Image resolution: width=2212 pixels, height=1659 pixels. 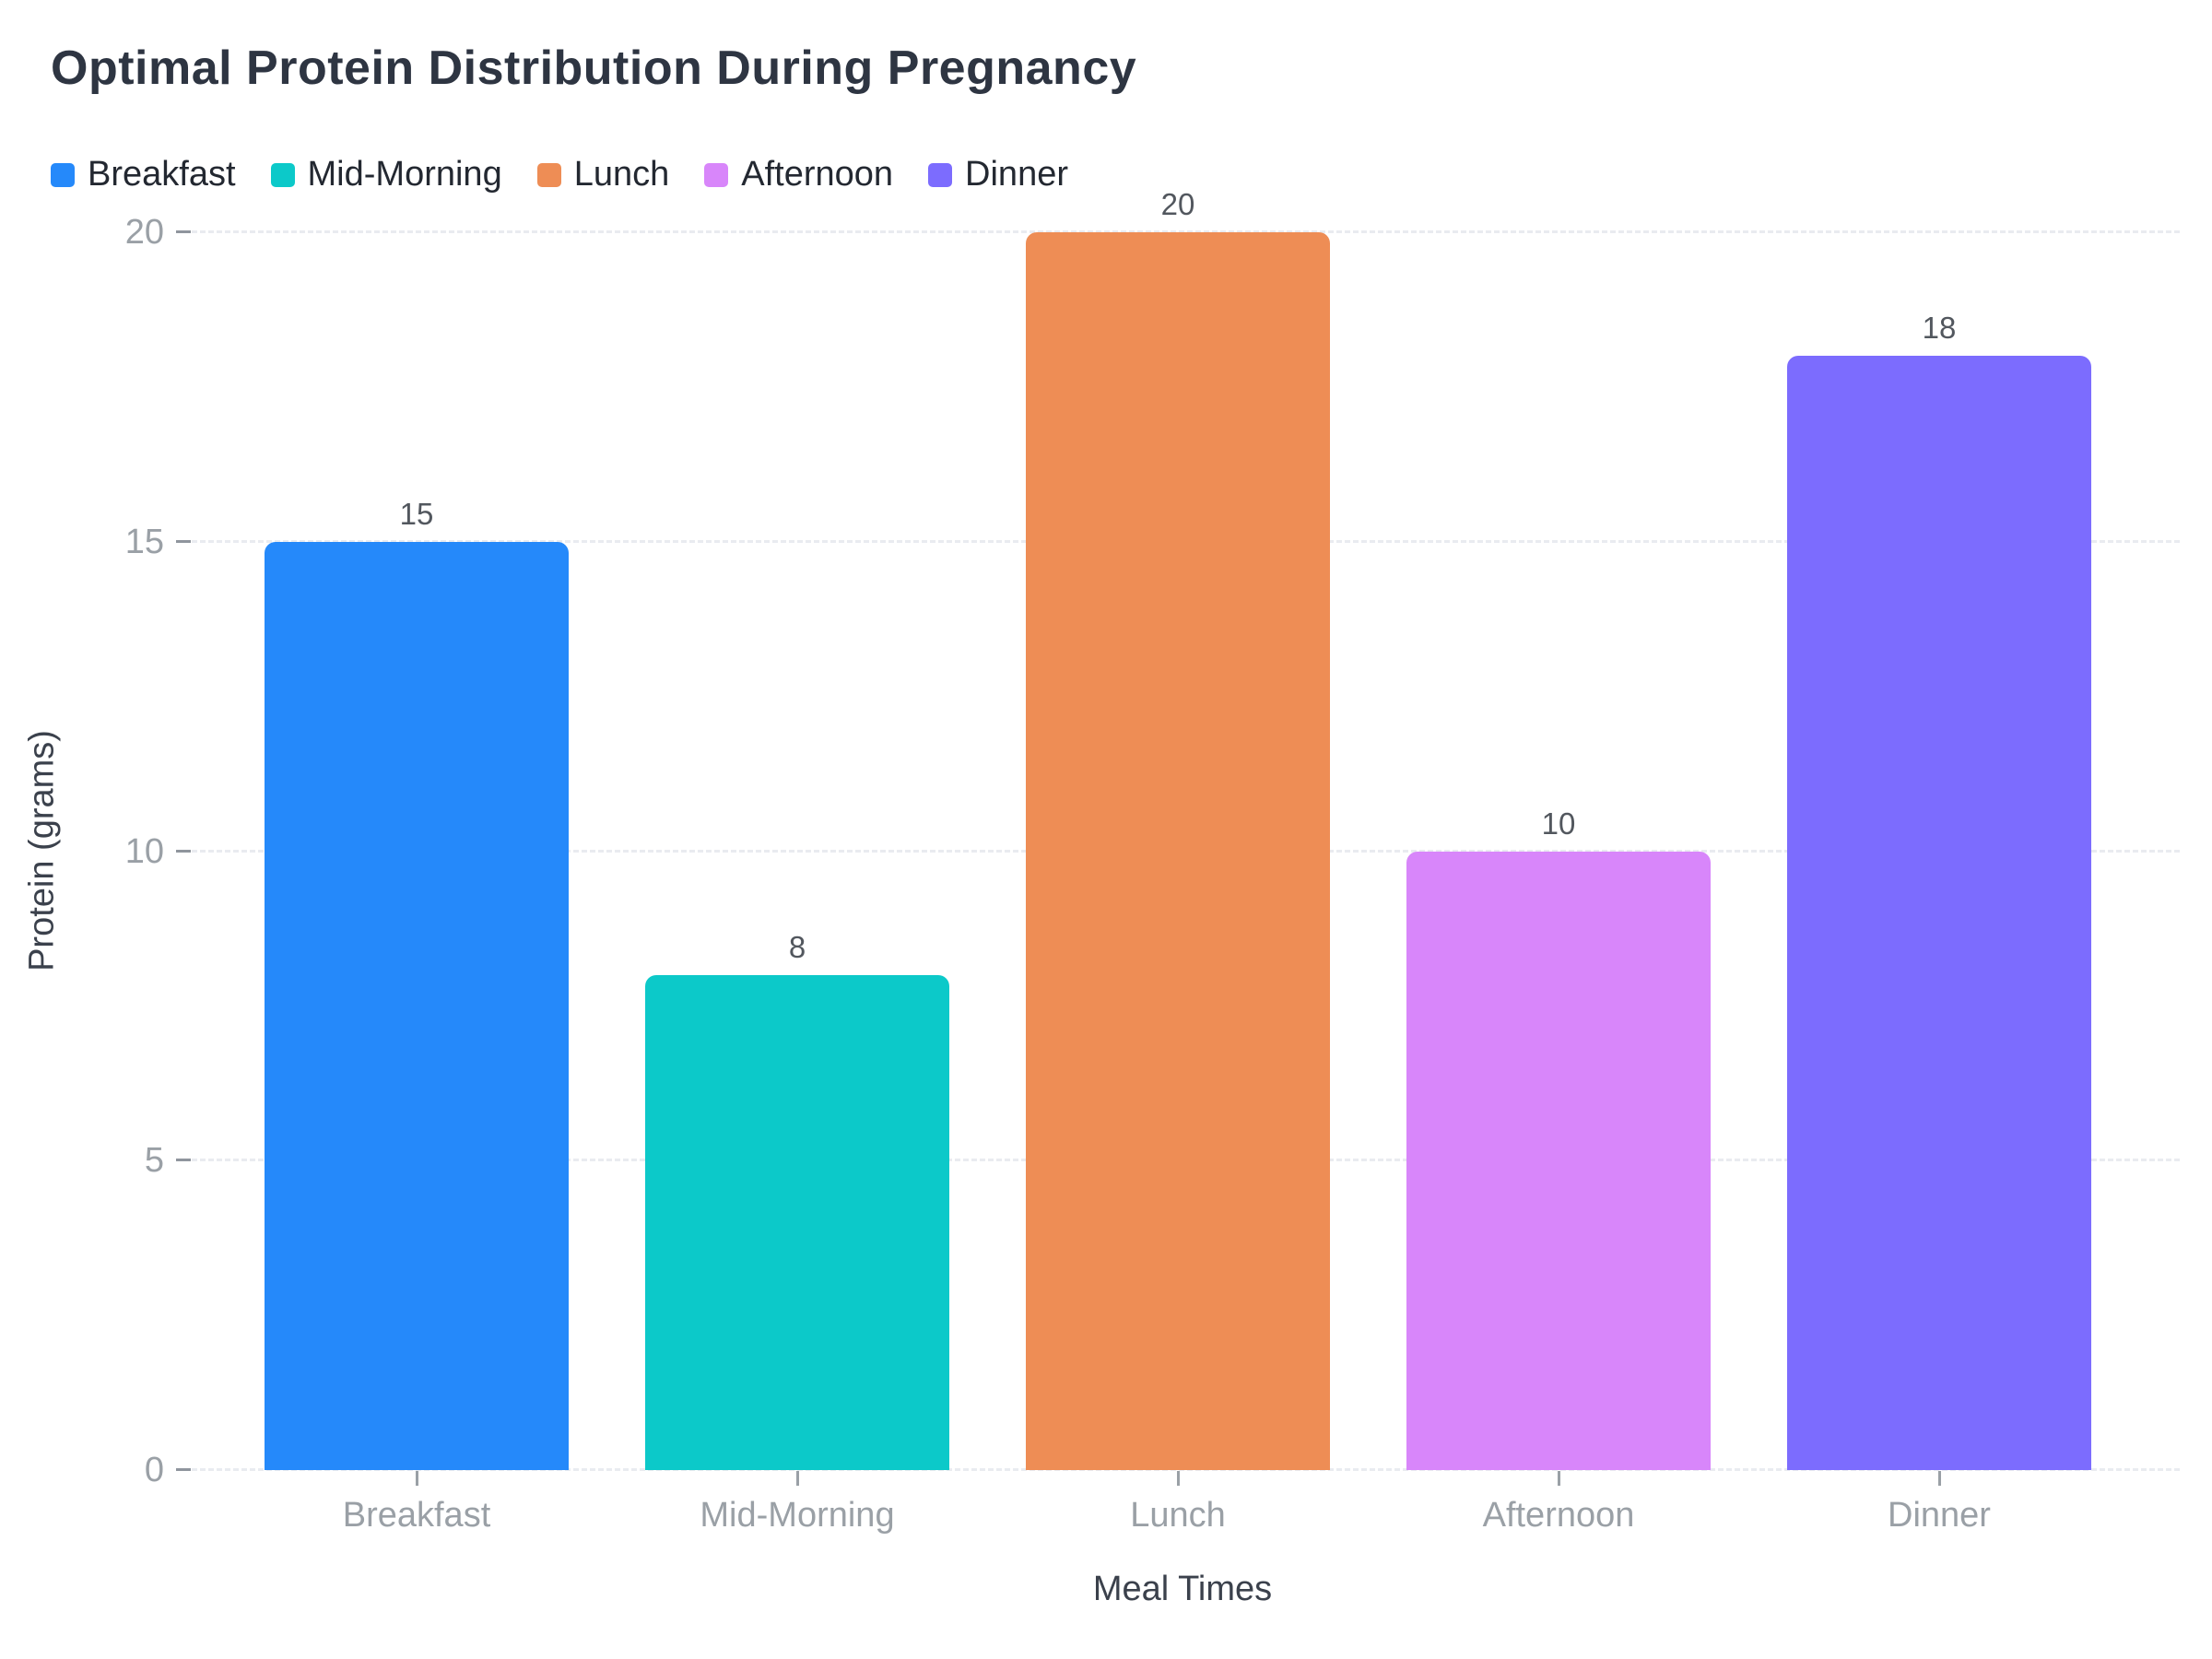 I want to click on y-tick-label: 20, so click(x=144, y=232).